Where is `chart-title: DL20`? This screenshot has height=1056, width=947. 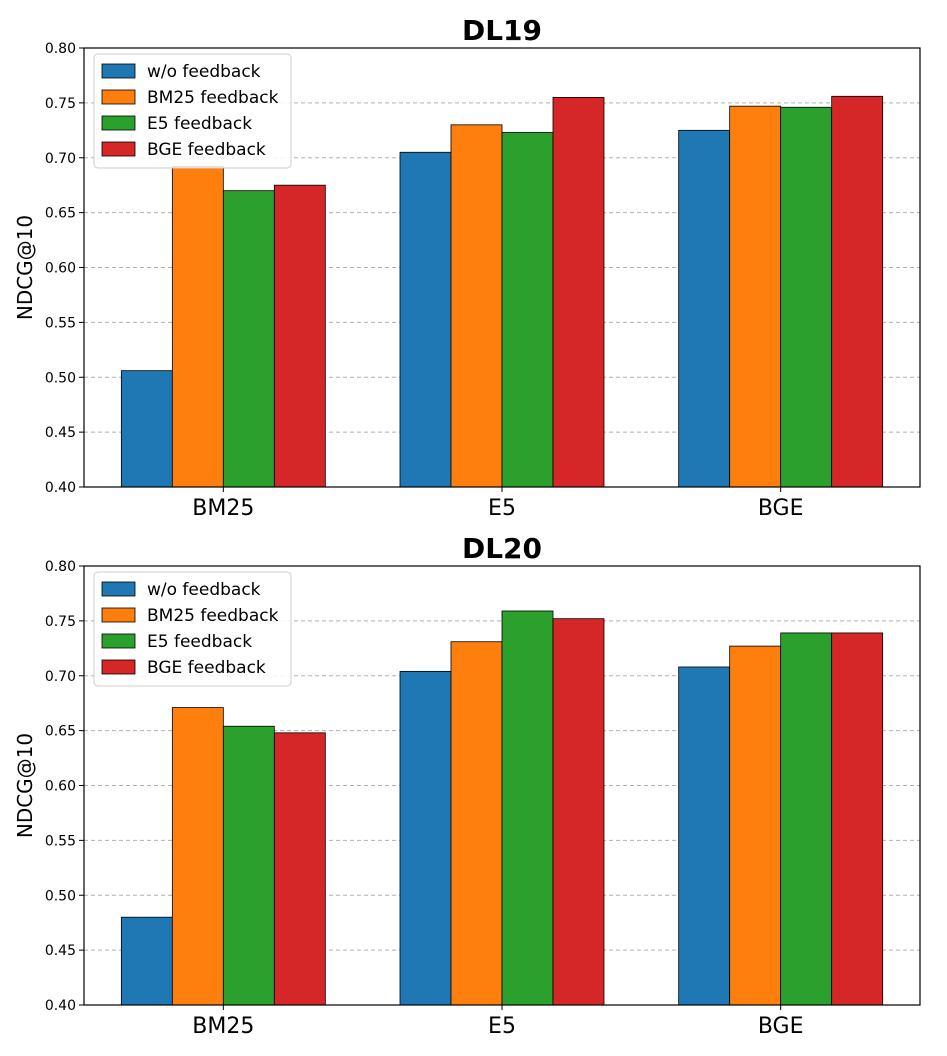
chart-title: DL20 is located at coordinates (502, 548).